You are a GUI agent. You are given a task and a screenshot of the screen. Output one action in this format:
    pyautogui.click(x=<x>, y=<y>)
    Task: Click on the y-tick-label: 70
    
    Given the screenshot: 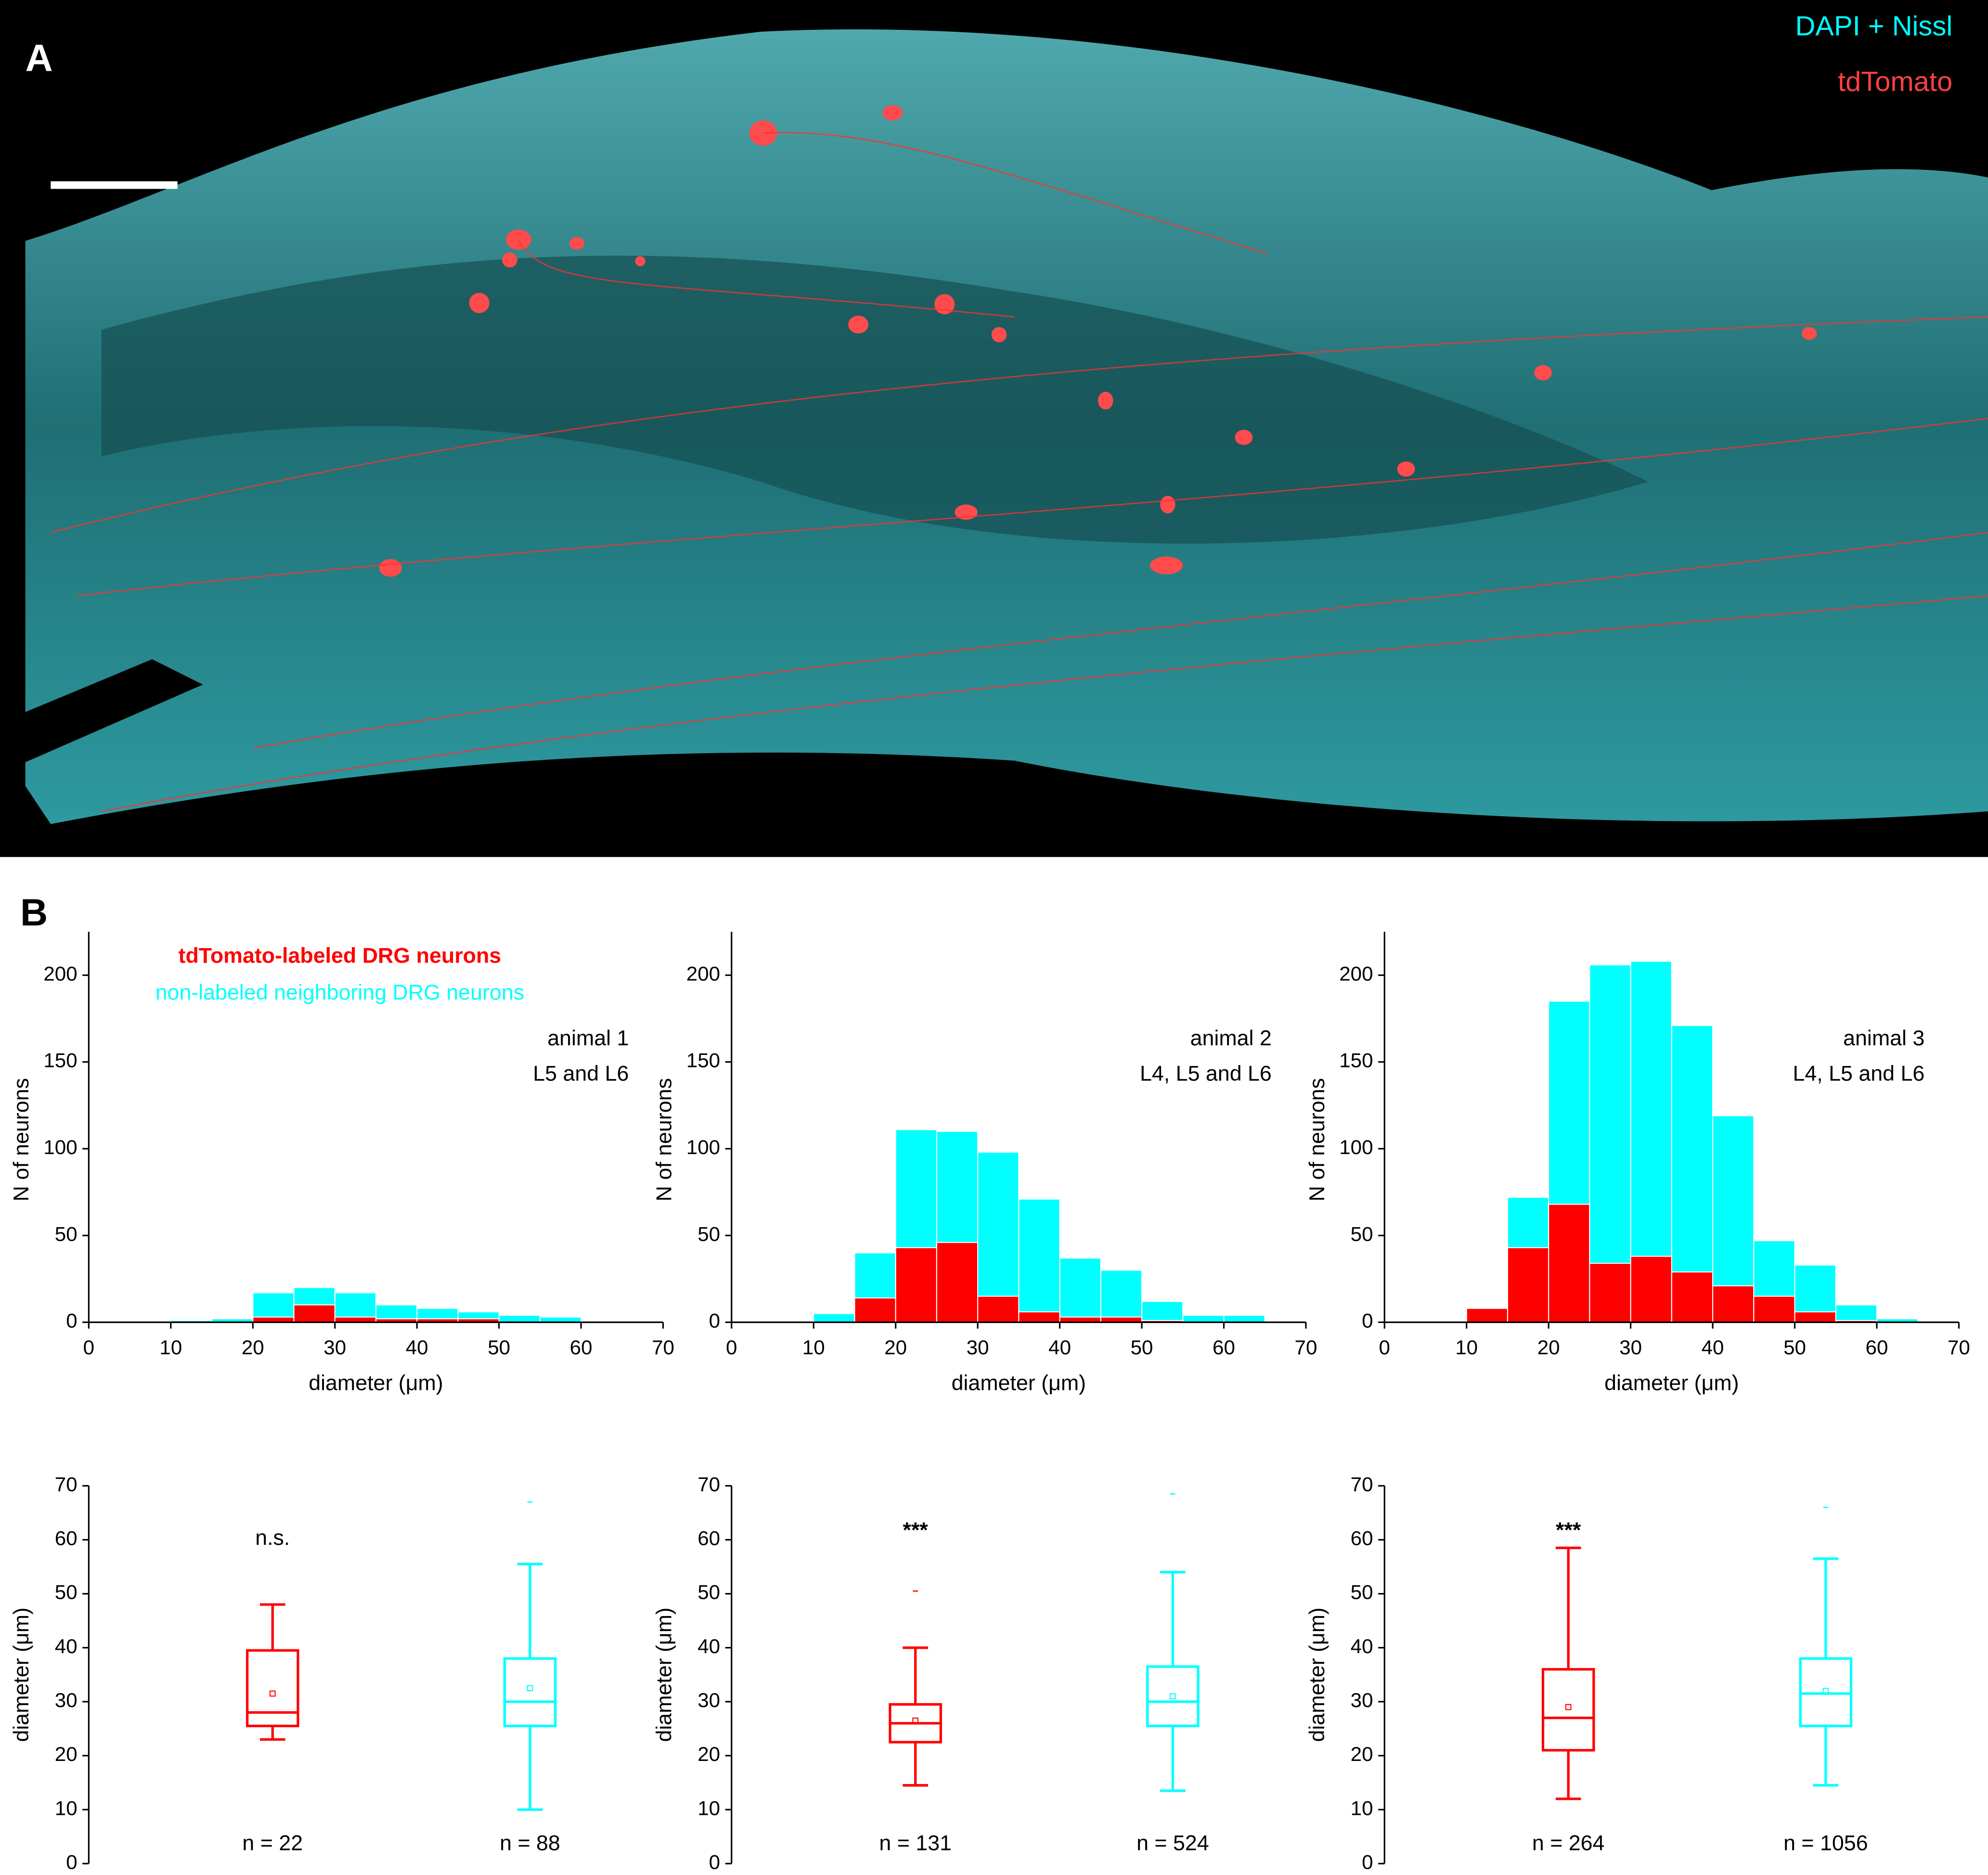 What is the action you would take?
    pyautogui.click(x=1362, y=1484)
    